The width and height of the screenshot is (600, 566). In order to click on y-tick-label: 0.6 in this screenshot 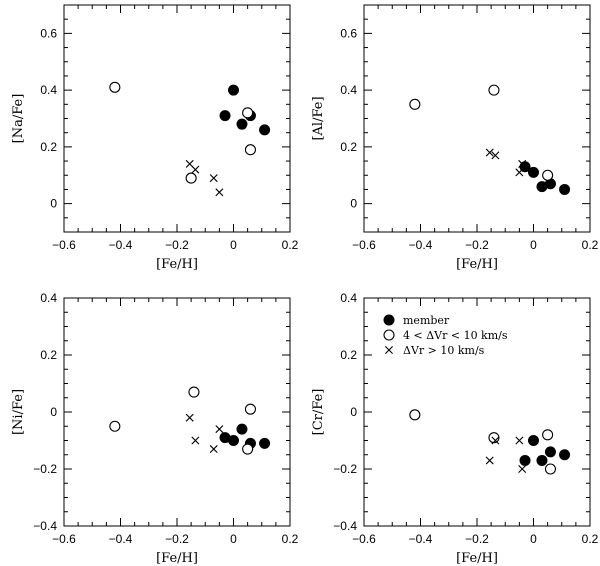, I will do `click(48, 33)`.